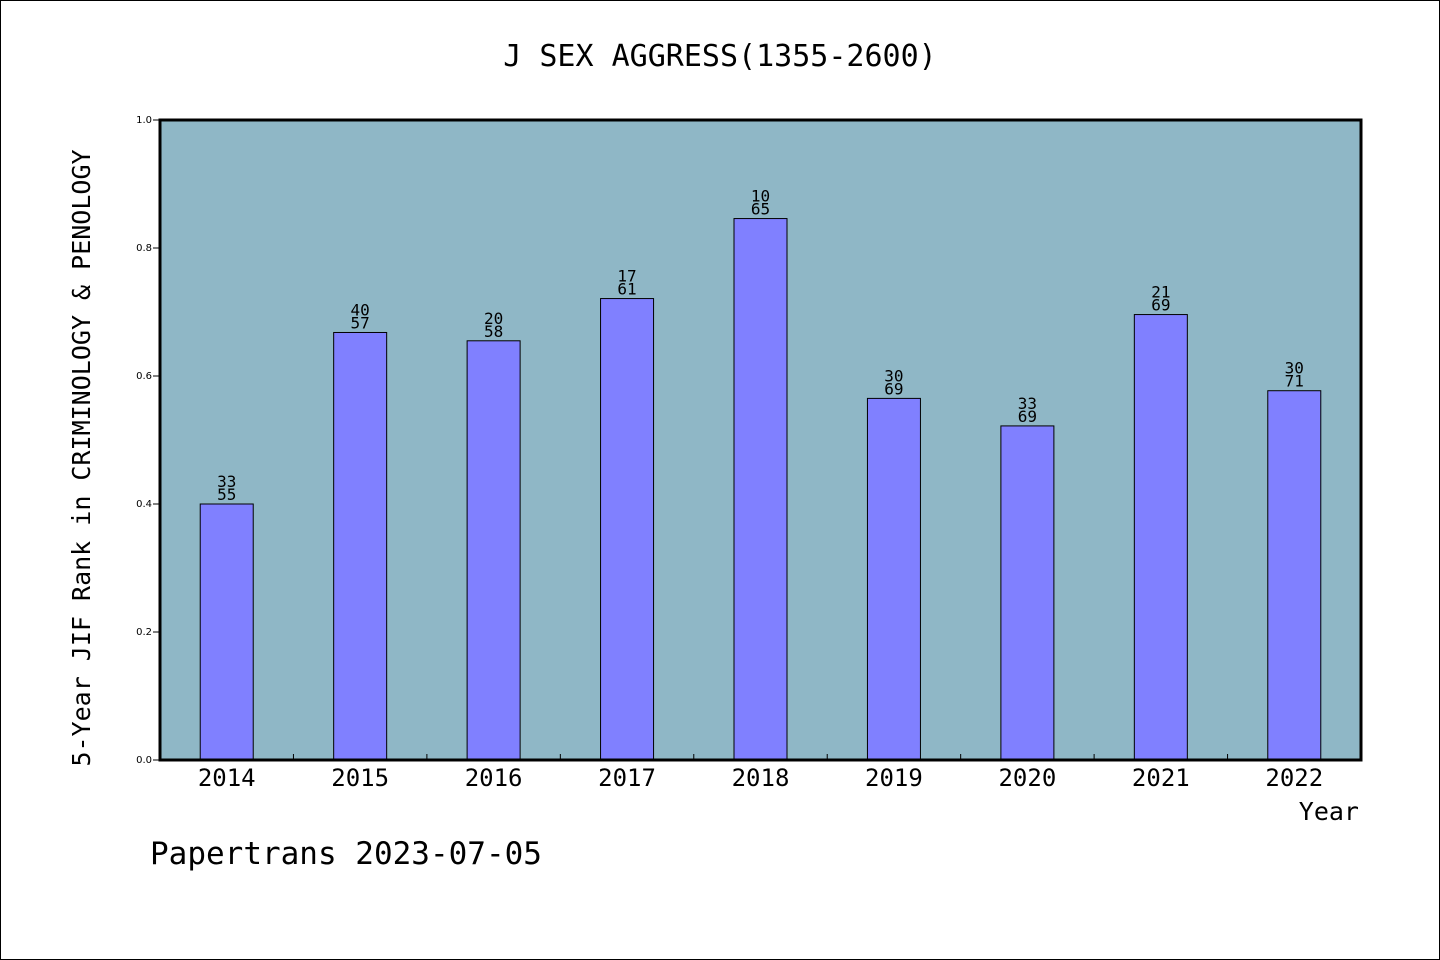  I want to click on bar-label-rank: 10, so click(760, 196).